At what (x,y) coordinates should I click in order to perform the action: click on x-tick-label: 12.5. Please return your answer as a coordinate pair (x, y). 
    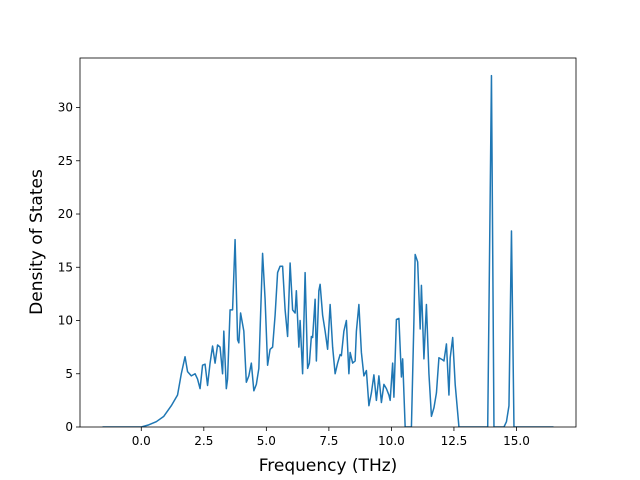
    Looking at the image, I should click on (454, 441).